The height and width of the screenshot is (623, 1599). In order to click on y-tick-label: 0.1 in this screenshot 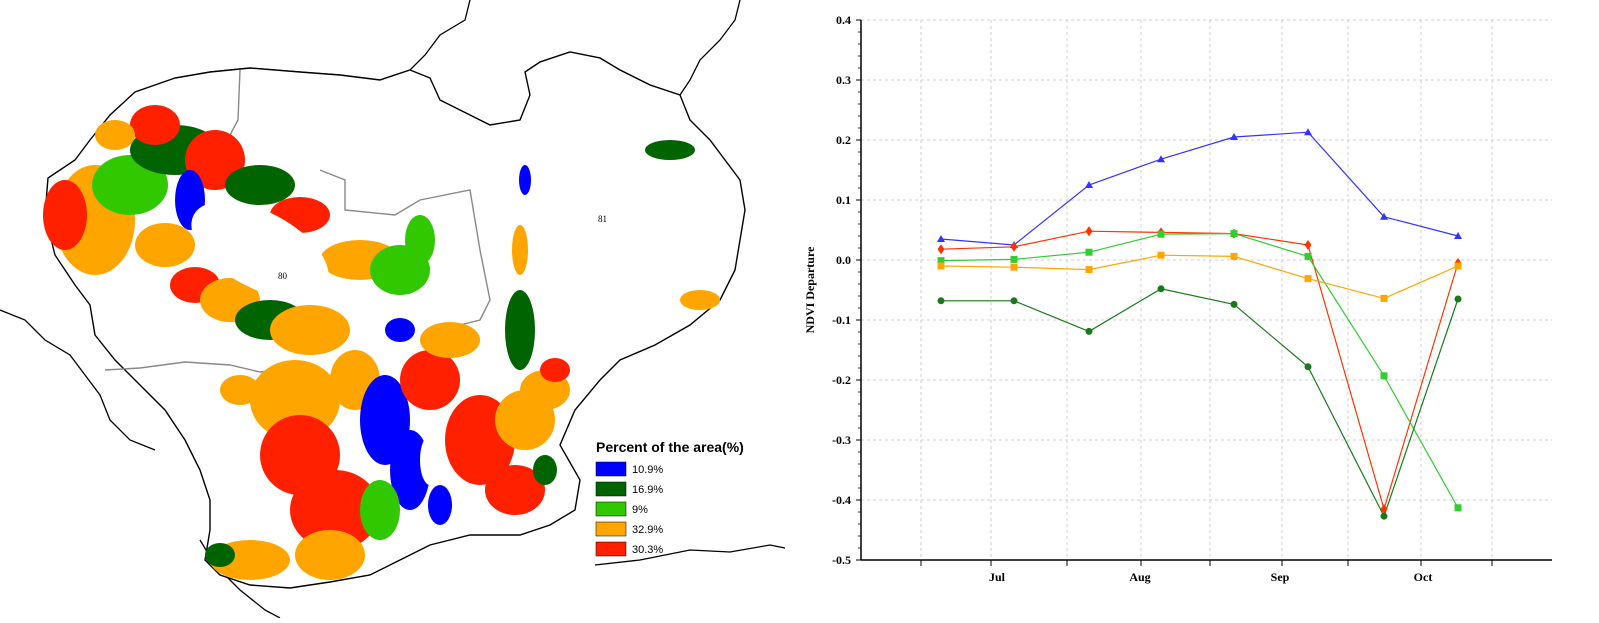, I will do `click(843, 200)`.